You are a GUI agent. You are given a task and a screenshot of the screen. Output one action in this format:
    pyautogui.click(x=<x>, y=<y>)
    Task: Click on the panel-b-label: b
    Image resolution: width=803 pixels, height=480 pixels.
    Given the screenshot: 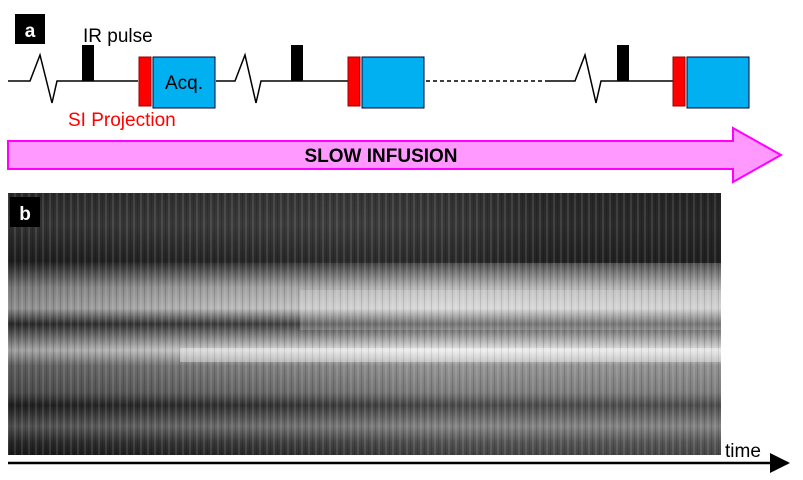 What is the action you would take?
    pyautogui.click(x=25, y=214)
    